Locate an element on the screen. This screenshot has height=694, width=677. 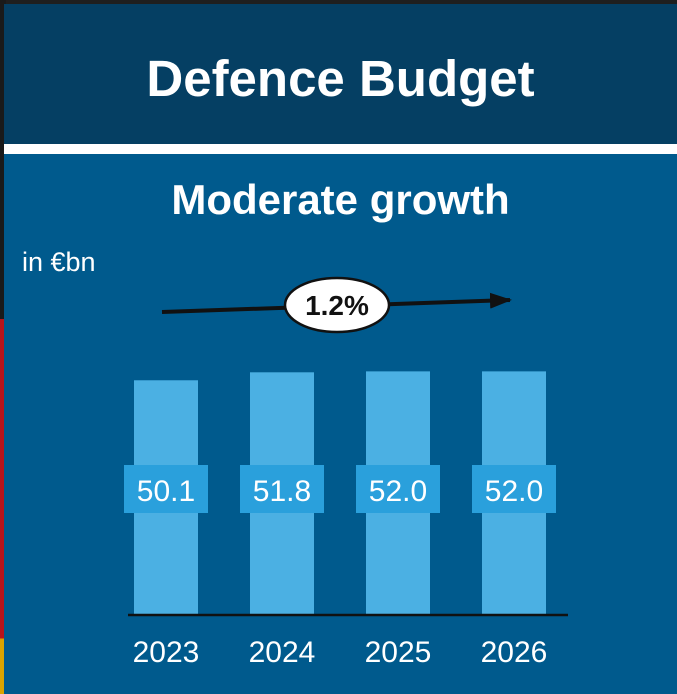
chart-subtitle: Moderate growth is located at coordinates (340, 199).